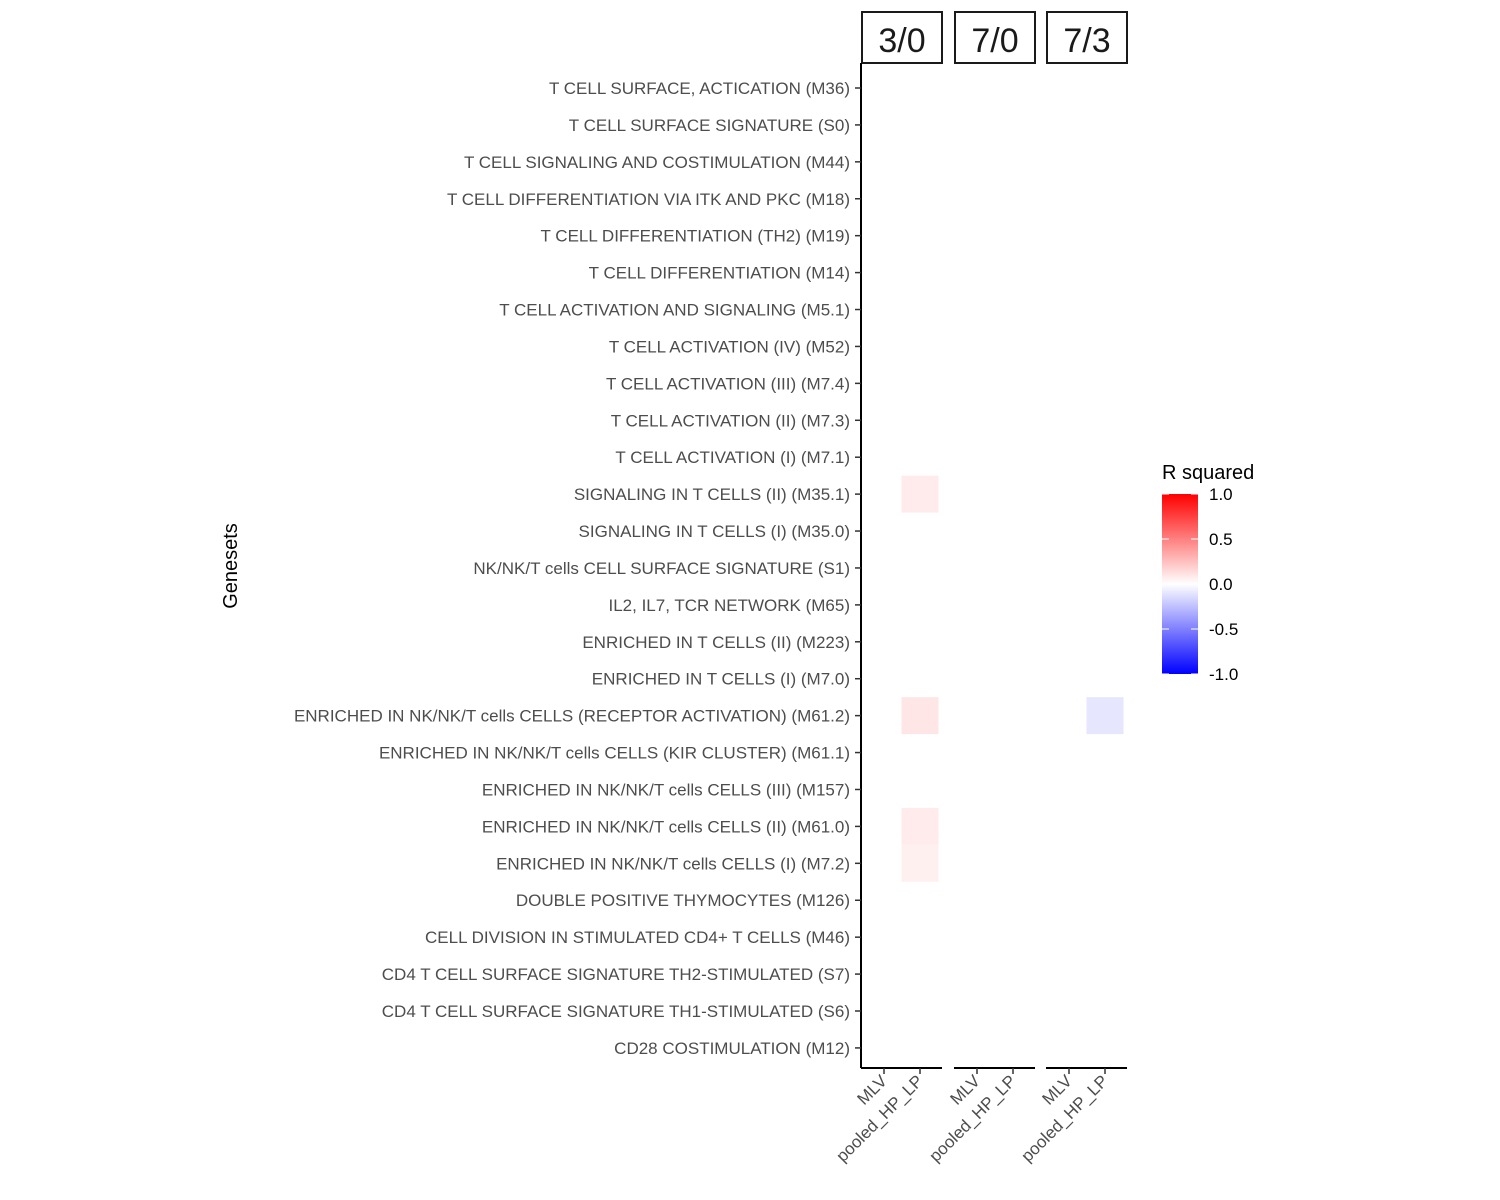 This screenshot has height=1200, width=1500. I want to click on legend-title: R squared, so click(1208, 473).